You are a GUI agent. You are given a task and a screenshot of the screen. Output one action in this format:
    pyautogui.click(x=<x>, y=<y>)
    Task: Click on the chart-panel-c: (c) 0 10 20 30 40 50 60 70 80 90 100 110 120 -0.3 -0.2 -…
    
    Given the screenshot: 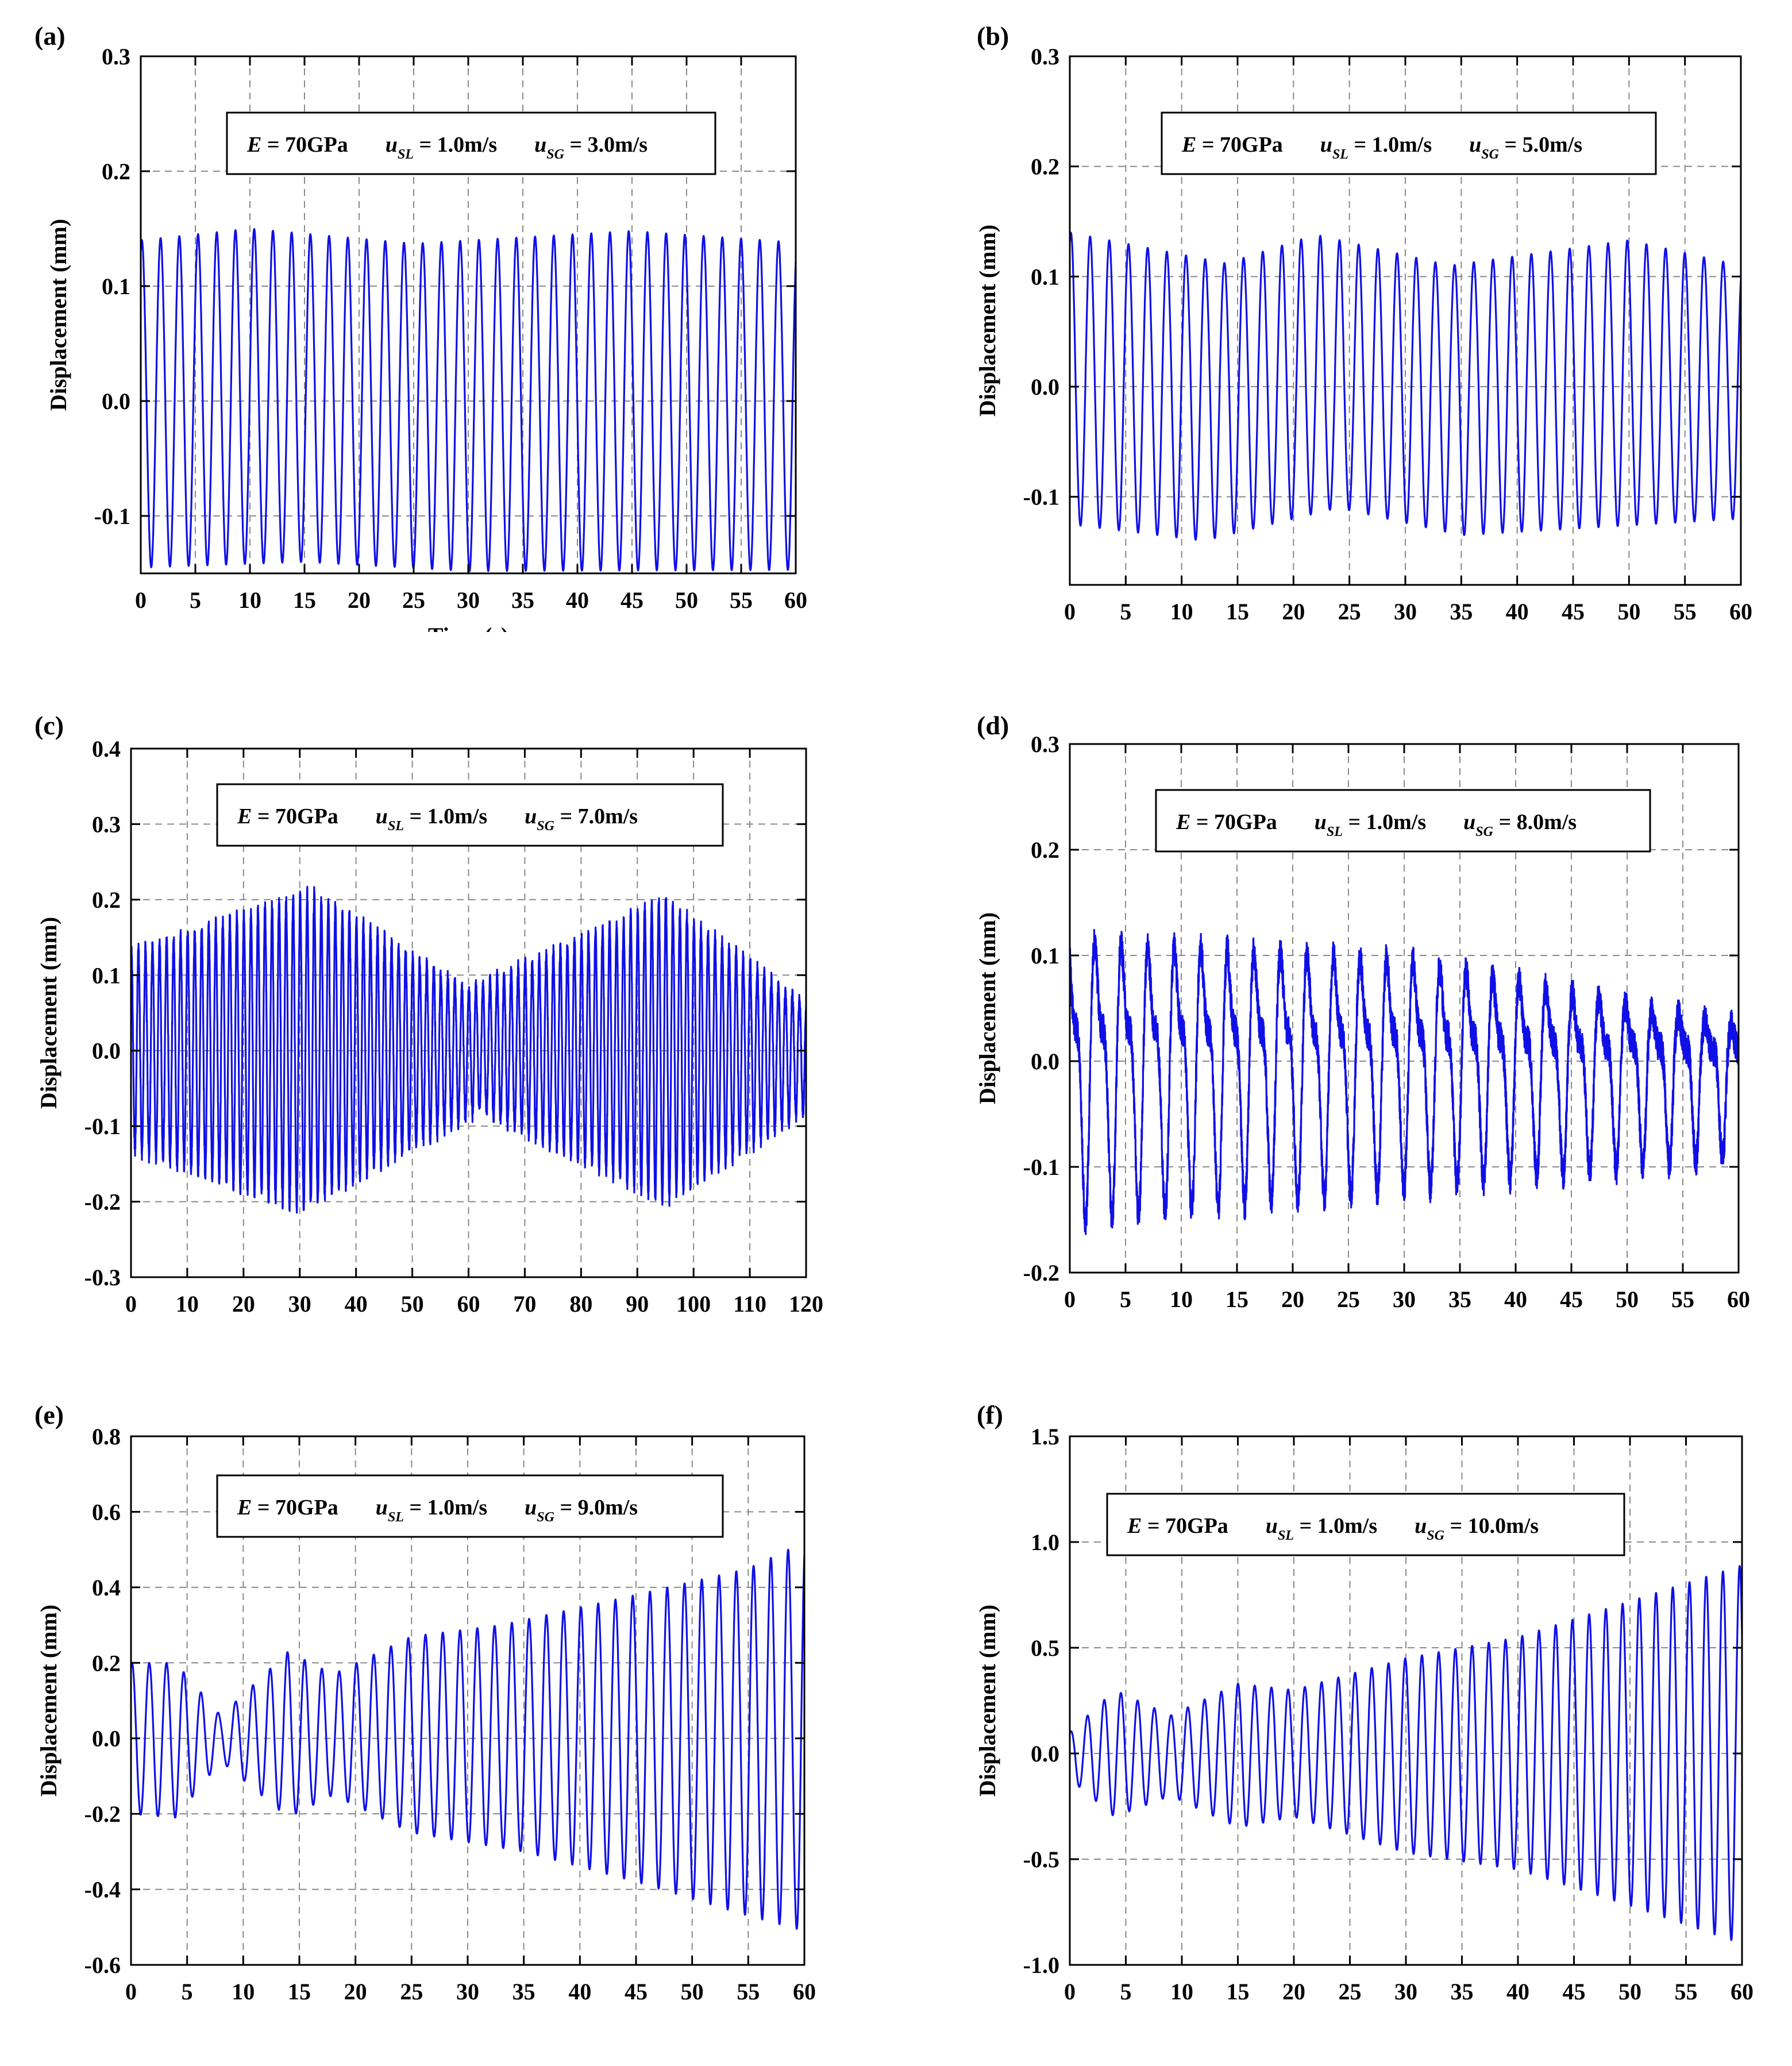 What is the action you would take?
    pyautogui.click(x=416, y=1005)
    